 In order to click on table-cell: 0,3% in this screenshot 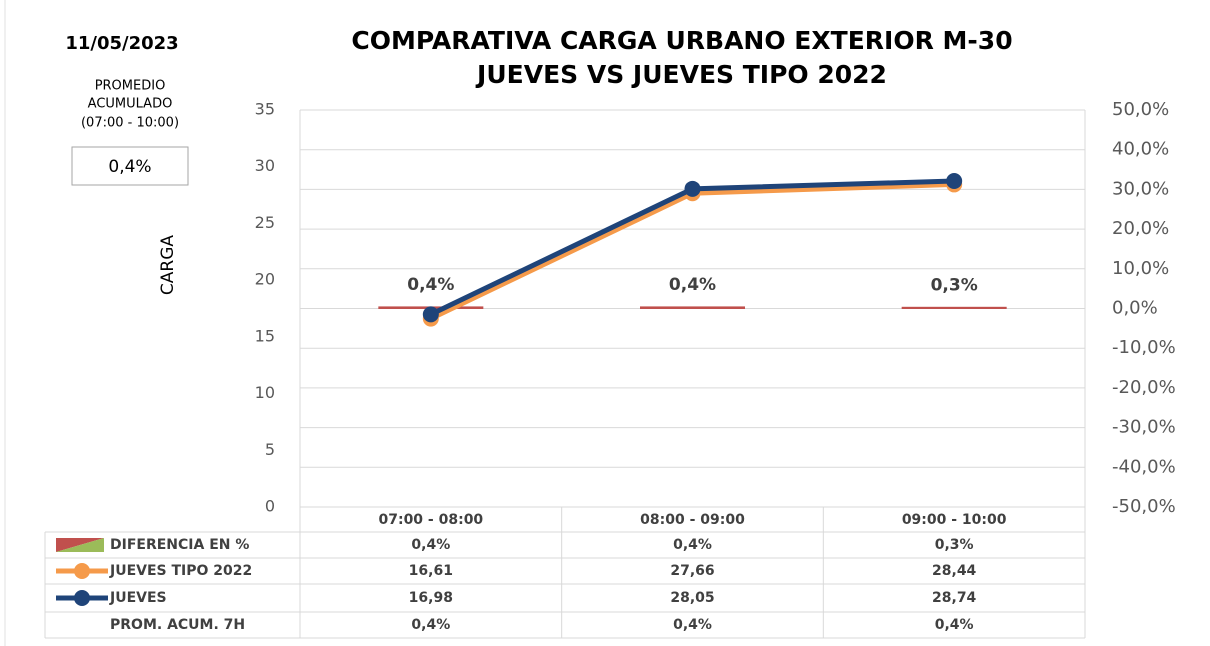, I will do `click(954, 545)`.